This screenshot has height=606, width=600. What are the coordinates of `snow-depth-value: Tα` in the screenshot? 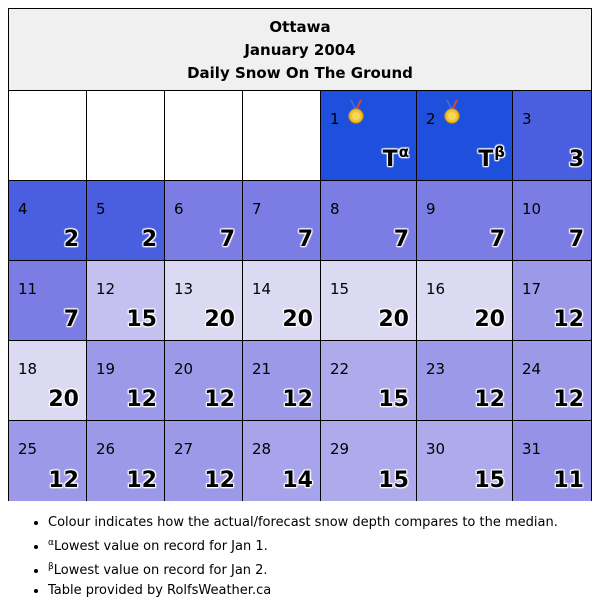 It's located at (395, 157).